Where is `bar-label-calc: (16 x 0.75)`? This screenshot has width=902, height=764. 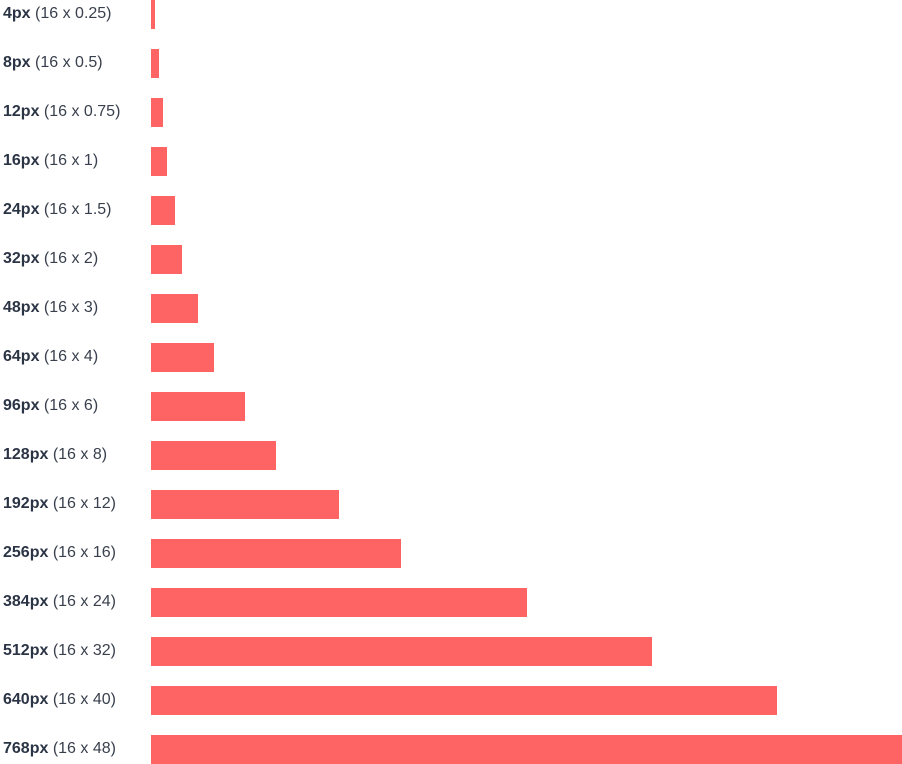
bar-label-calc: (16 x 0.75) is located at coordinates (80, 111).